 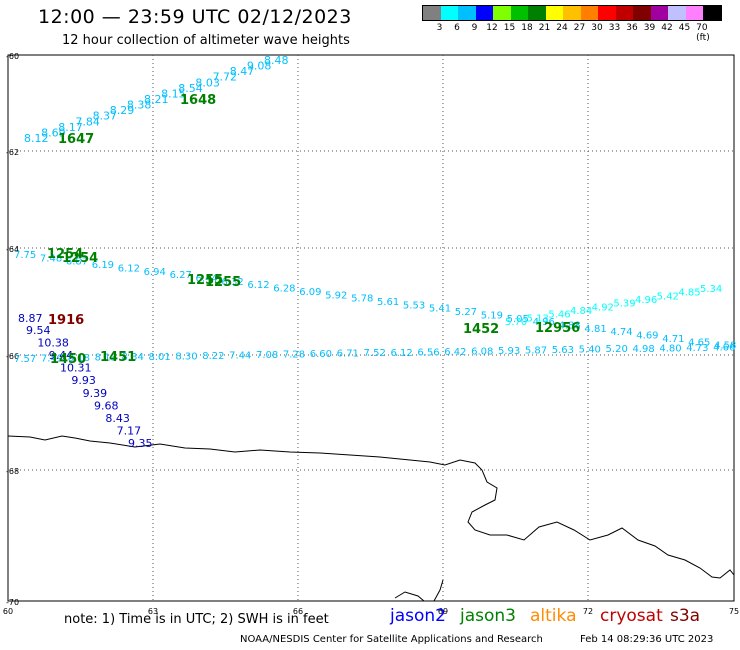 I want to click on swh-value: 8.21, so click(x=156, y=99).